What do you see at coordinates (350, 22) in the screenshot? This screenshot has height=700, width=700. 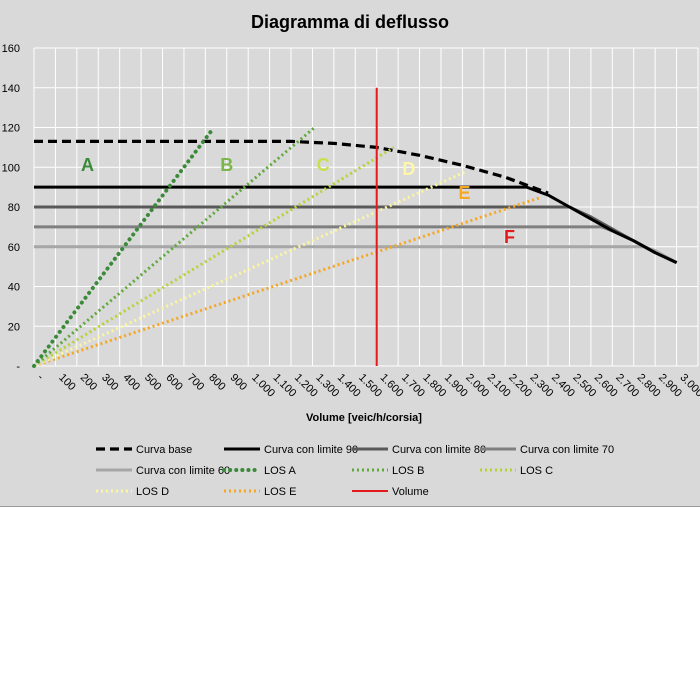 I see `chart-title: Diagramma di deflusso` at bounding box center [350, 22].